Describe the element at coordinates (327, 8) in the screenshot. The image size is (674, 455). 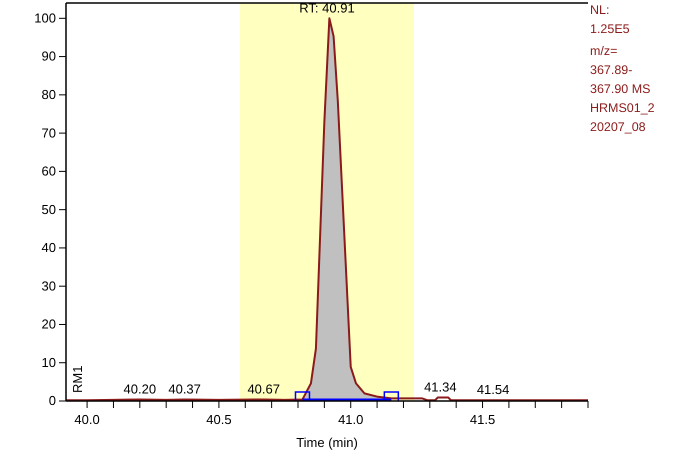
I see `annotation: RT: 40.91` at that location.